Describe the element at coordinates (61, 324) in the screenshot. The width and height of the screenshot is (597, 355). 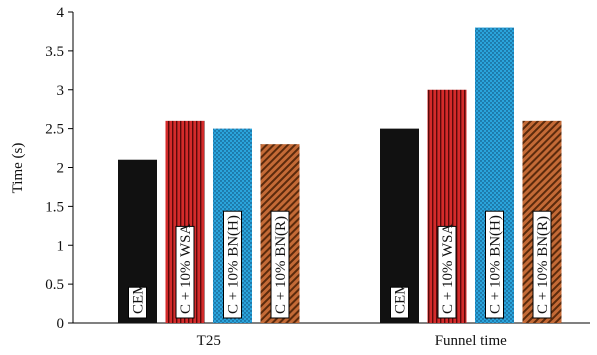
I see `y-tick-label: 0` at that location.